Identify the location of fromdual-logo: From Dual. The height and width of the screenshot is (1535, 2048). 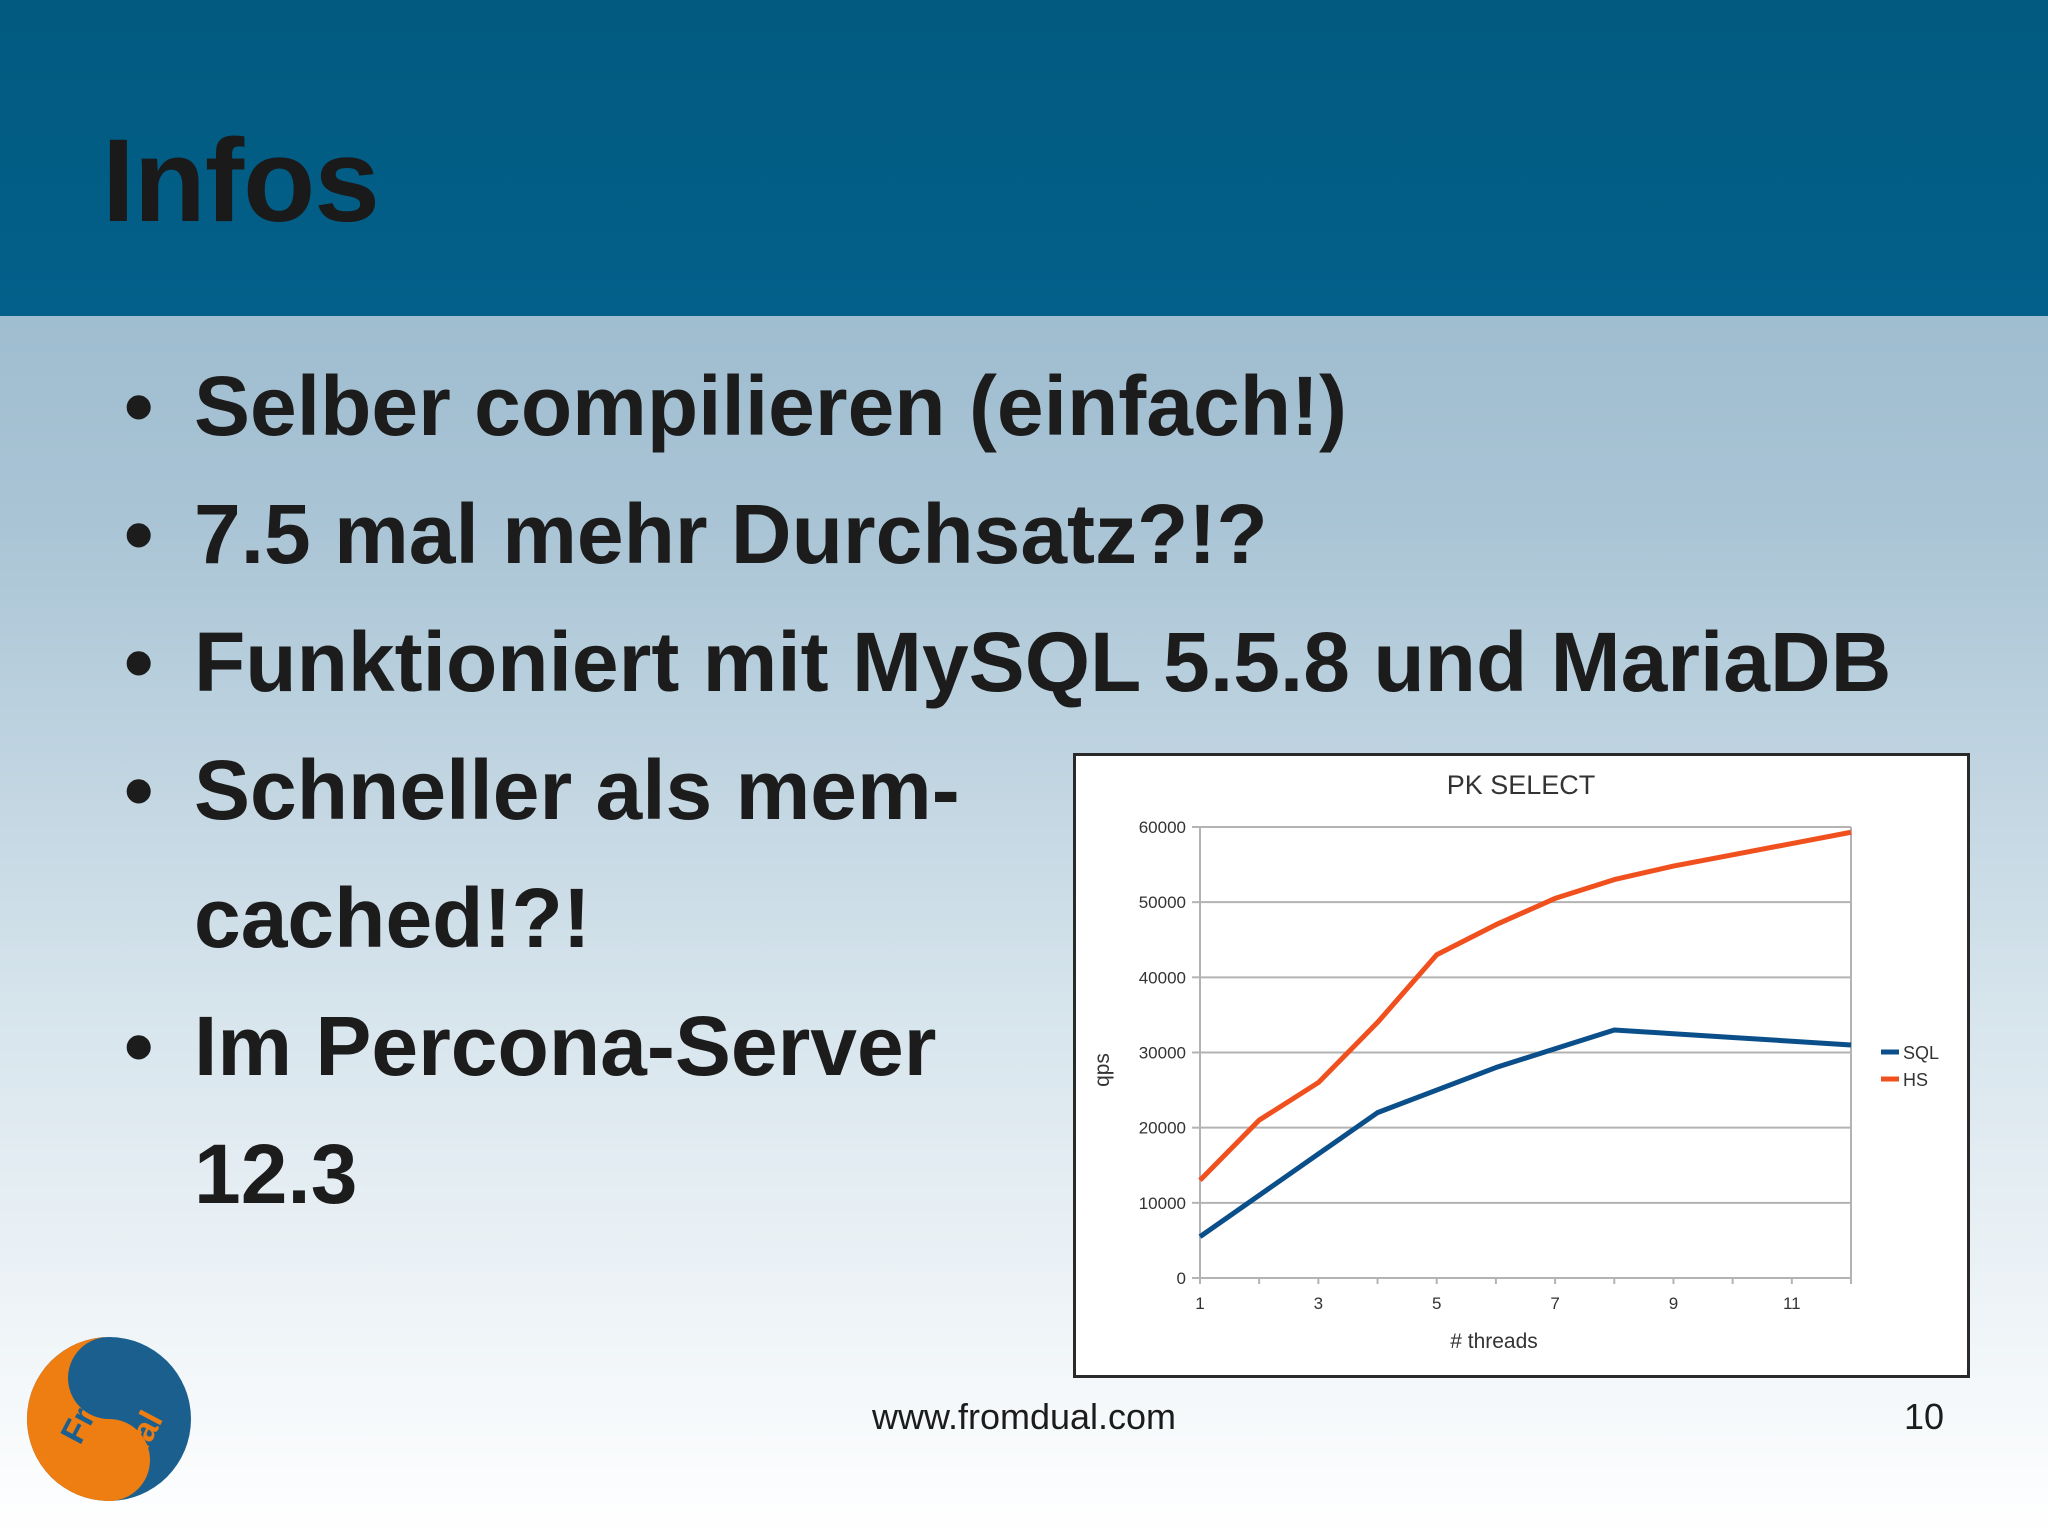
(109, 1419).